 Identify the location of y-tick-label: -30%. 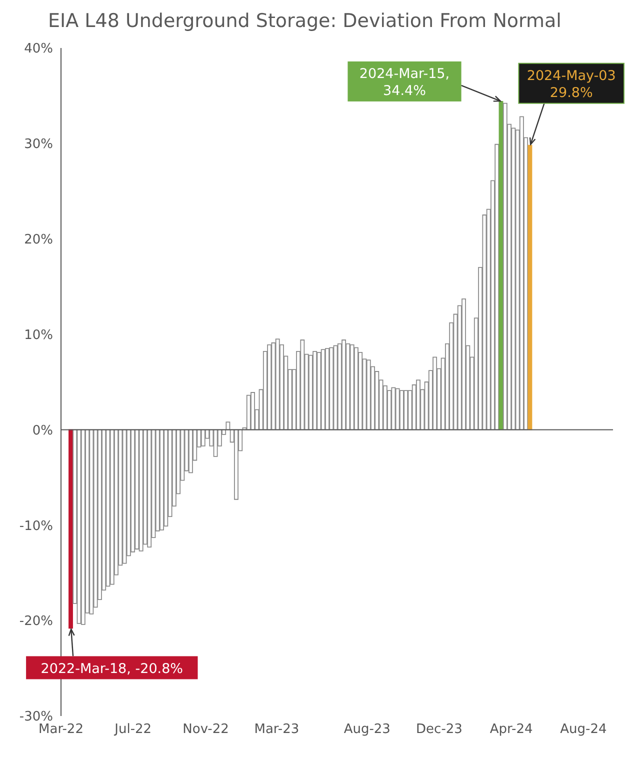
(36, 717).